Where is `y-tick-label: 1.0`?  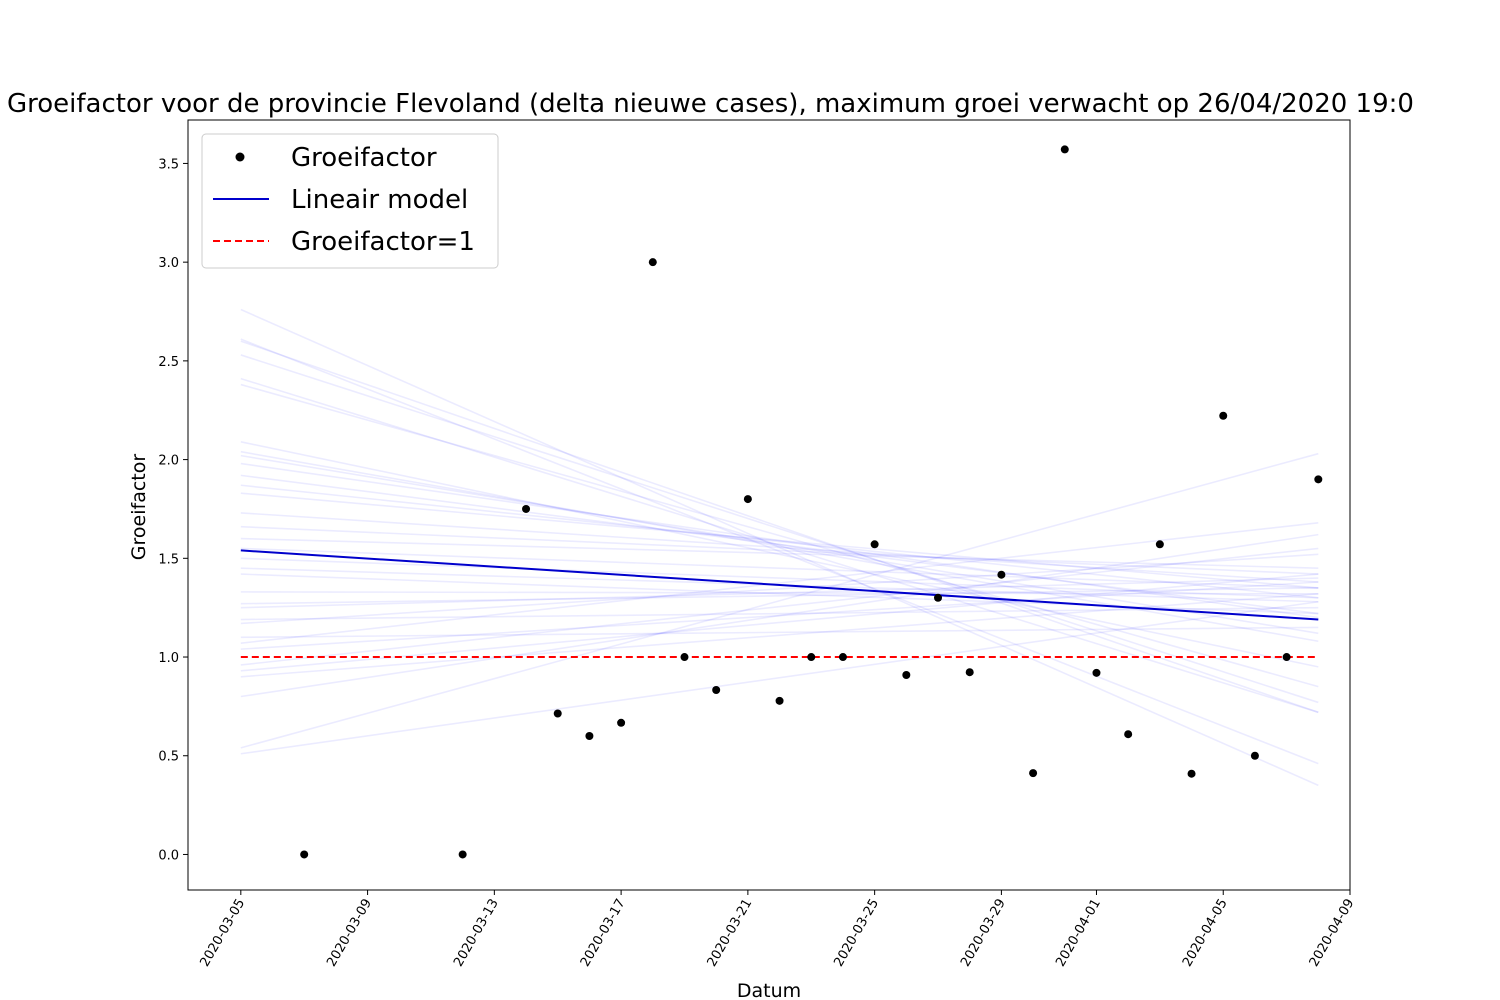 y-tick-label: 1.0 is located at coordinates (168, 658).